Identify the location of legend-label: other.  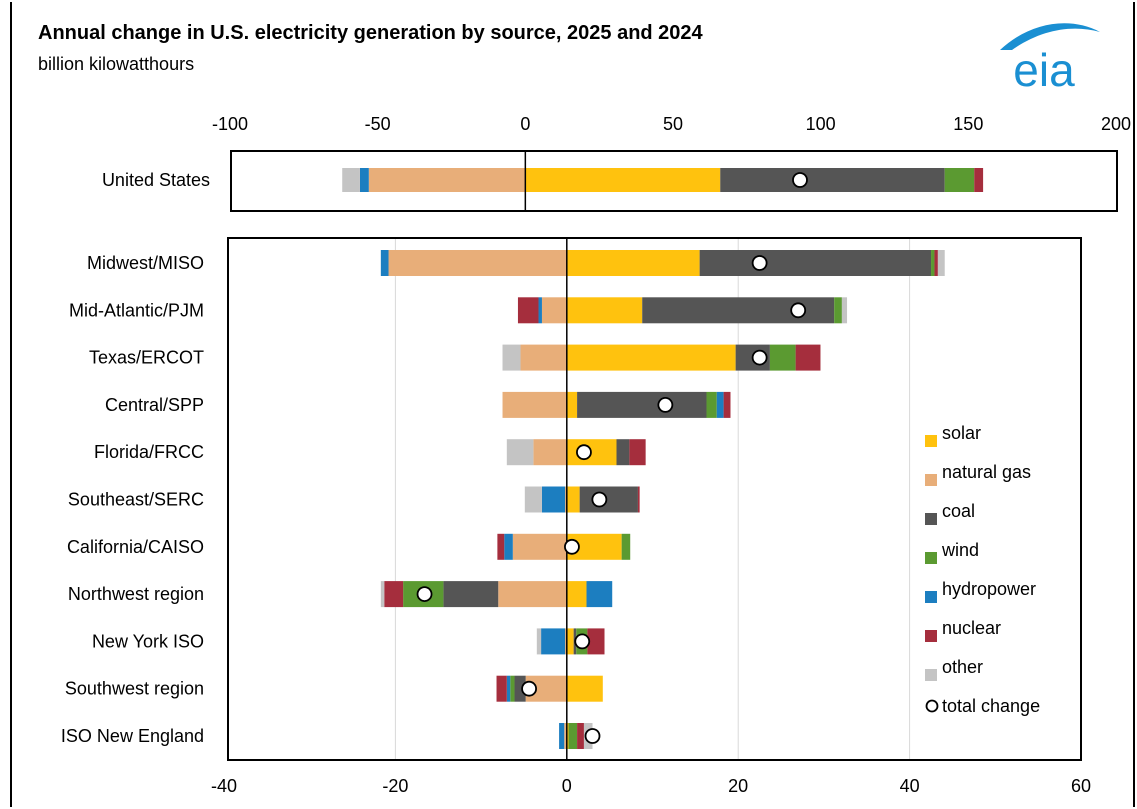
(962, 667).